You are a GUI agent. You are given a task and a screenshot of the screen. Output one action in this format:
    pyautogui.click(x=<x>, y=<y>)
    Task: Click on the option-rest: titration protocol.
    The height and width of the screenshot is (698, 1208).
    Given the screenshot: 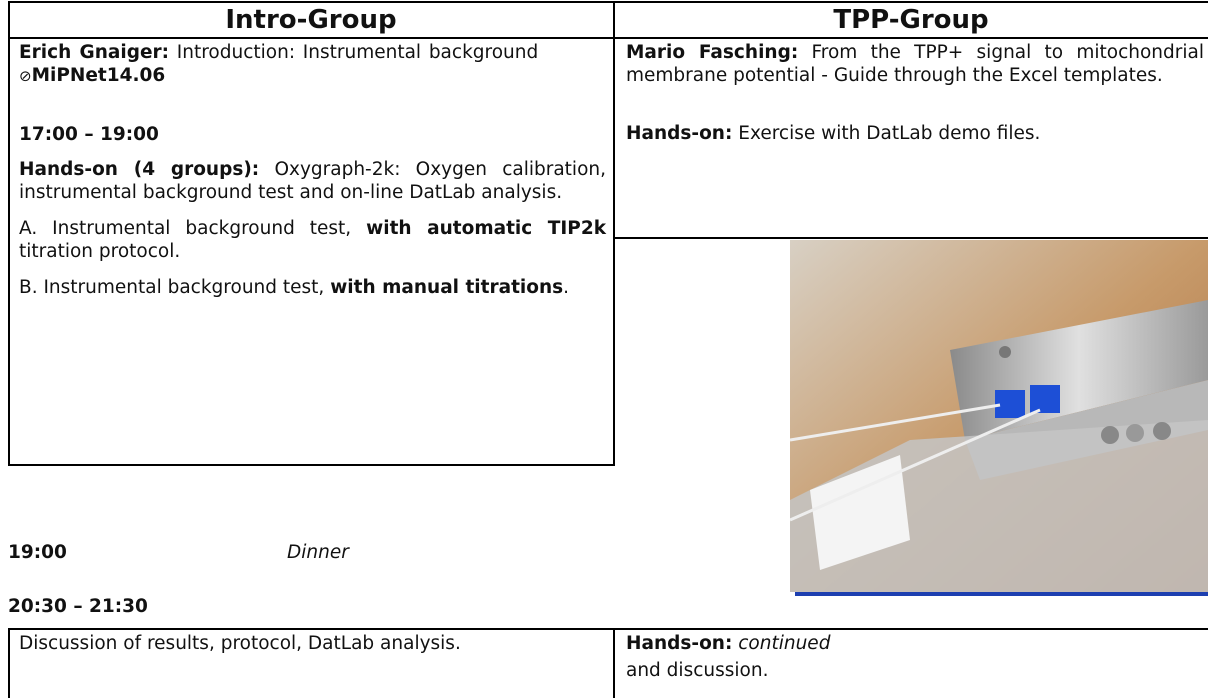 What is the action you would take?
    pyautogui.click(x=100, y=251)
    